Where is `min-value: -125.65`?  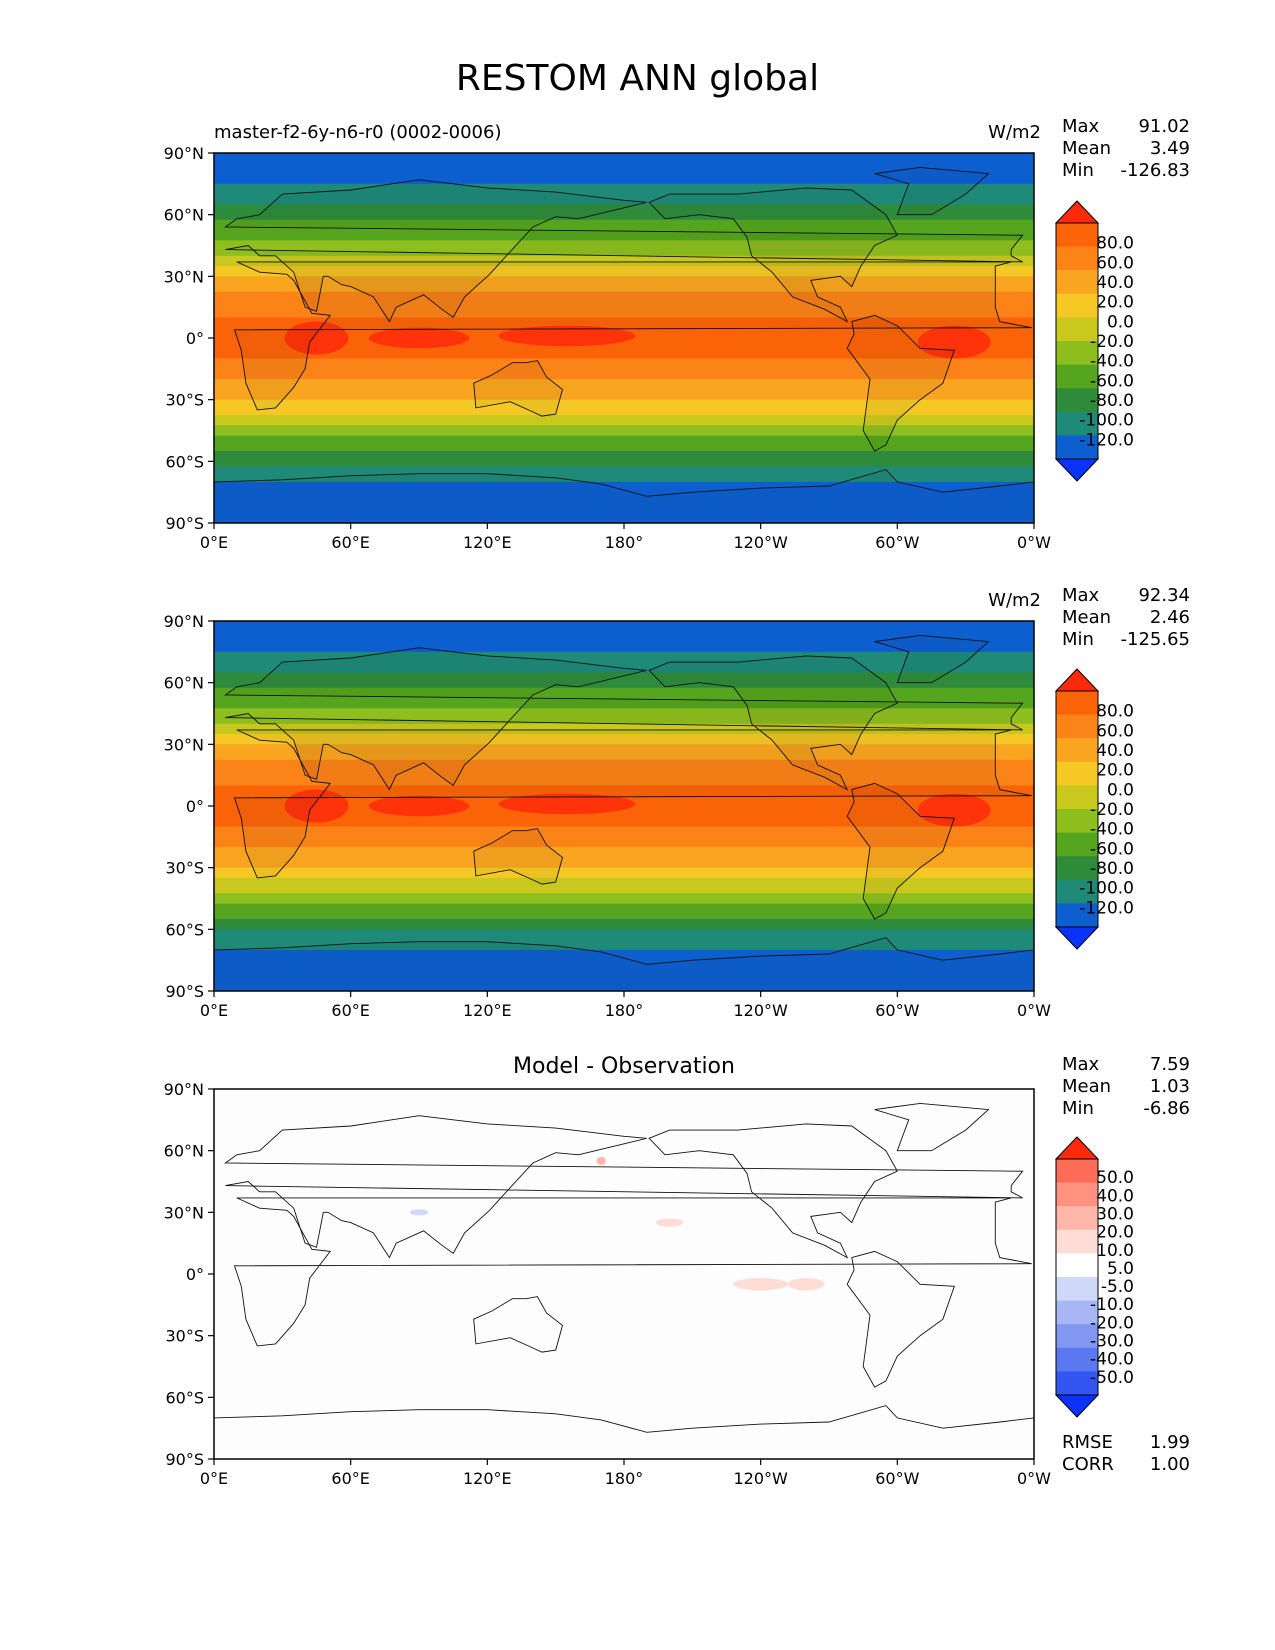
min-value: -125.65 is located at coordinates (1155, 639).